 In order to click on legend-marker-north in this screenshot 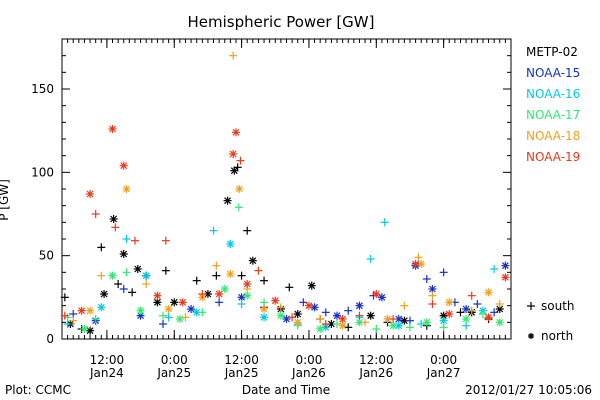, I will do `click(531, 336)`.